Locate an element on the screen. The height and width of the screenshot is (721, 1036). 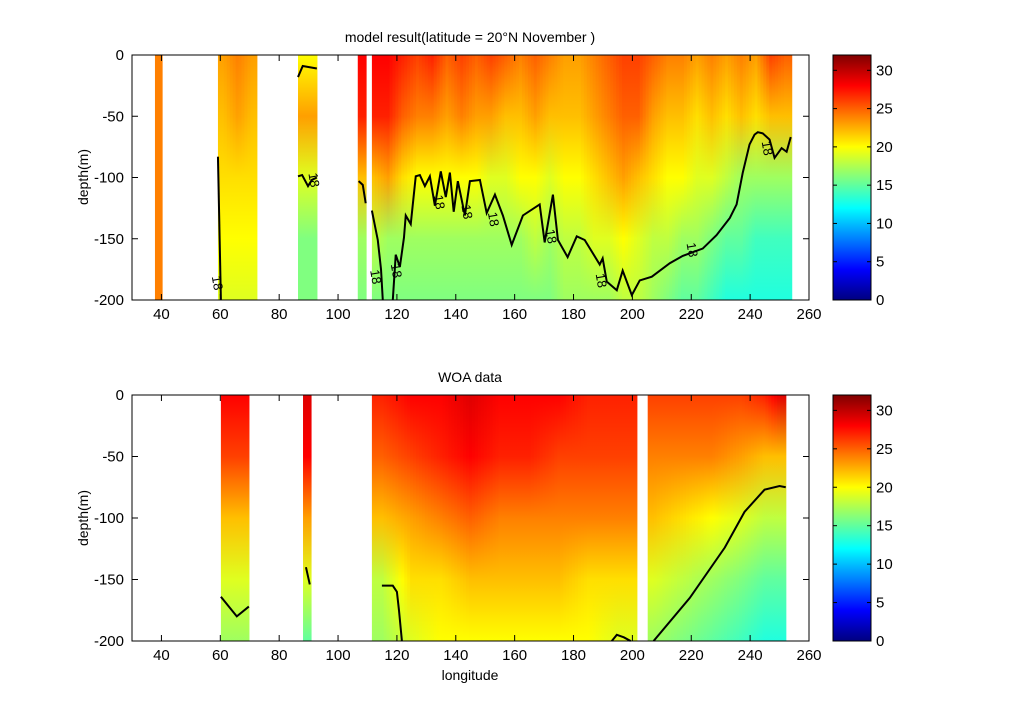
x-tick-label: 80 is located at coordinates (279, 655).